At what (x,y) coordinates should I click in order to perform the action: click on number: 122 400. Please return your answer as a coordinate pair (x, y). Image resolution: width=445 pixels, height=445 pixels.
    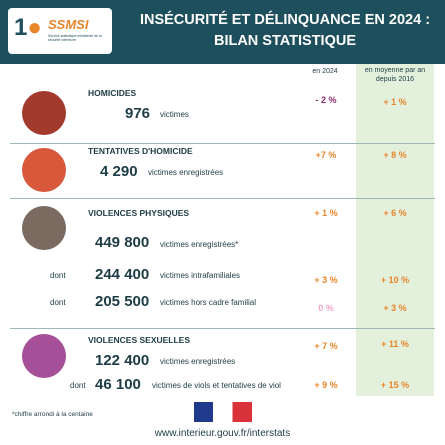
    Looking at the image, I should click on (122, 360).